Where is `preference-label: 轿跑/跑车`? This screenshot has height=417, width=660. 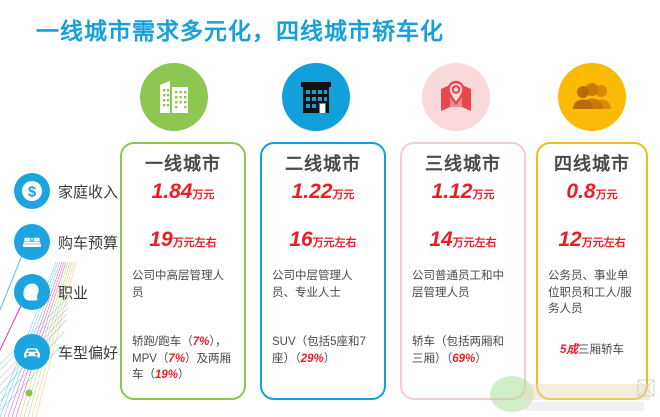 preference-label: 轿跑/跑车 is located at coordinates (157, 342).